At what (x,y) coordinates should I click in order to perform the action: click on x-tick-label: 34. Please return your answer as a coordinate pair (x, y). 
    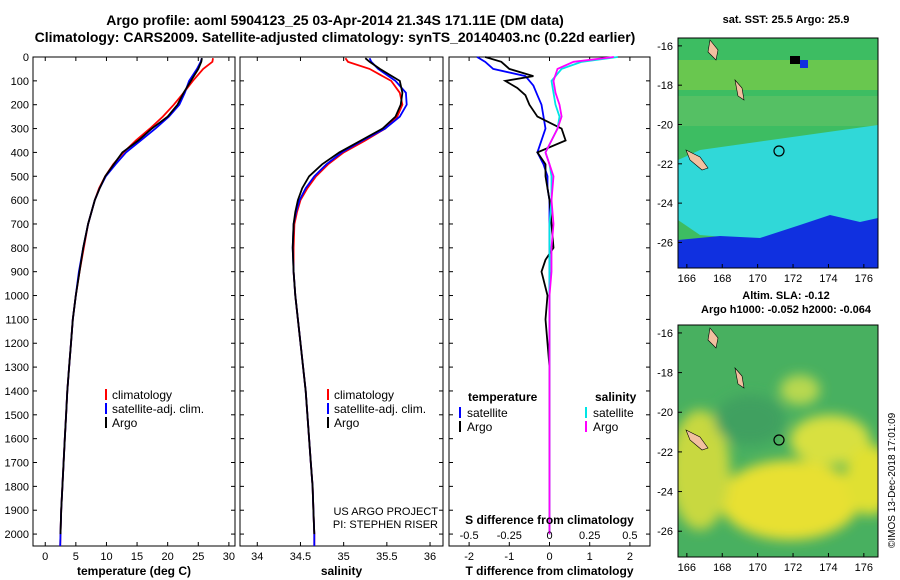
    Looking at the image, I should click on (257, 557).